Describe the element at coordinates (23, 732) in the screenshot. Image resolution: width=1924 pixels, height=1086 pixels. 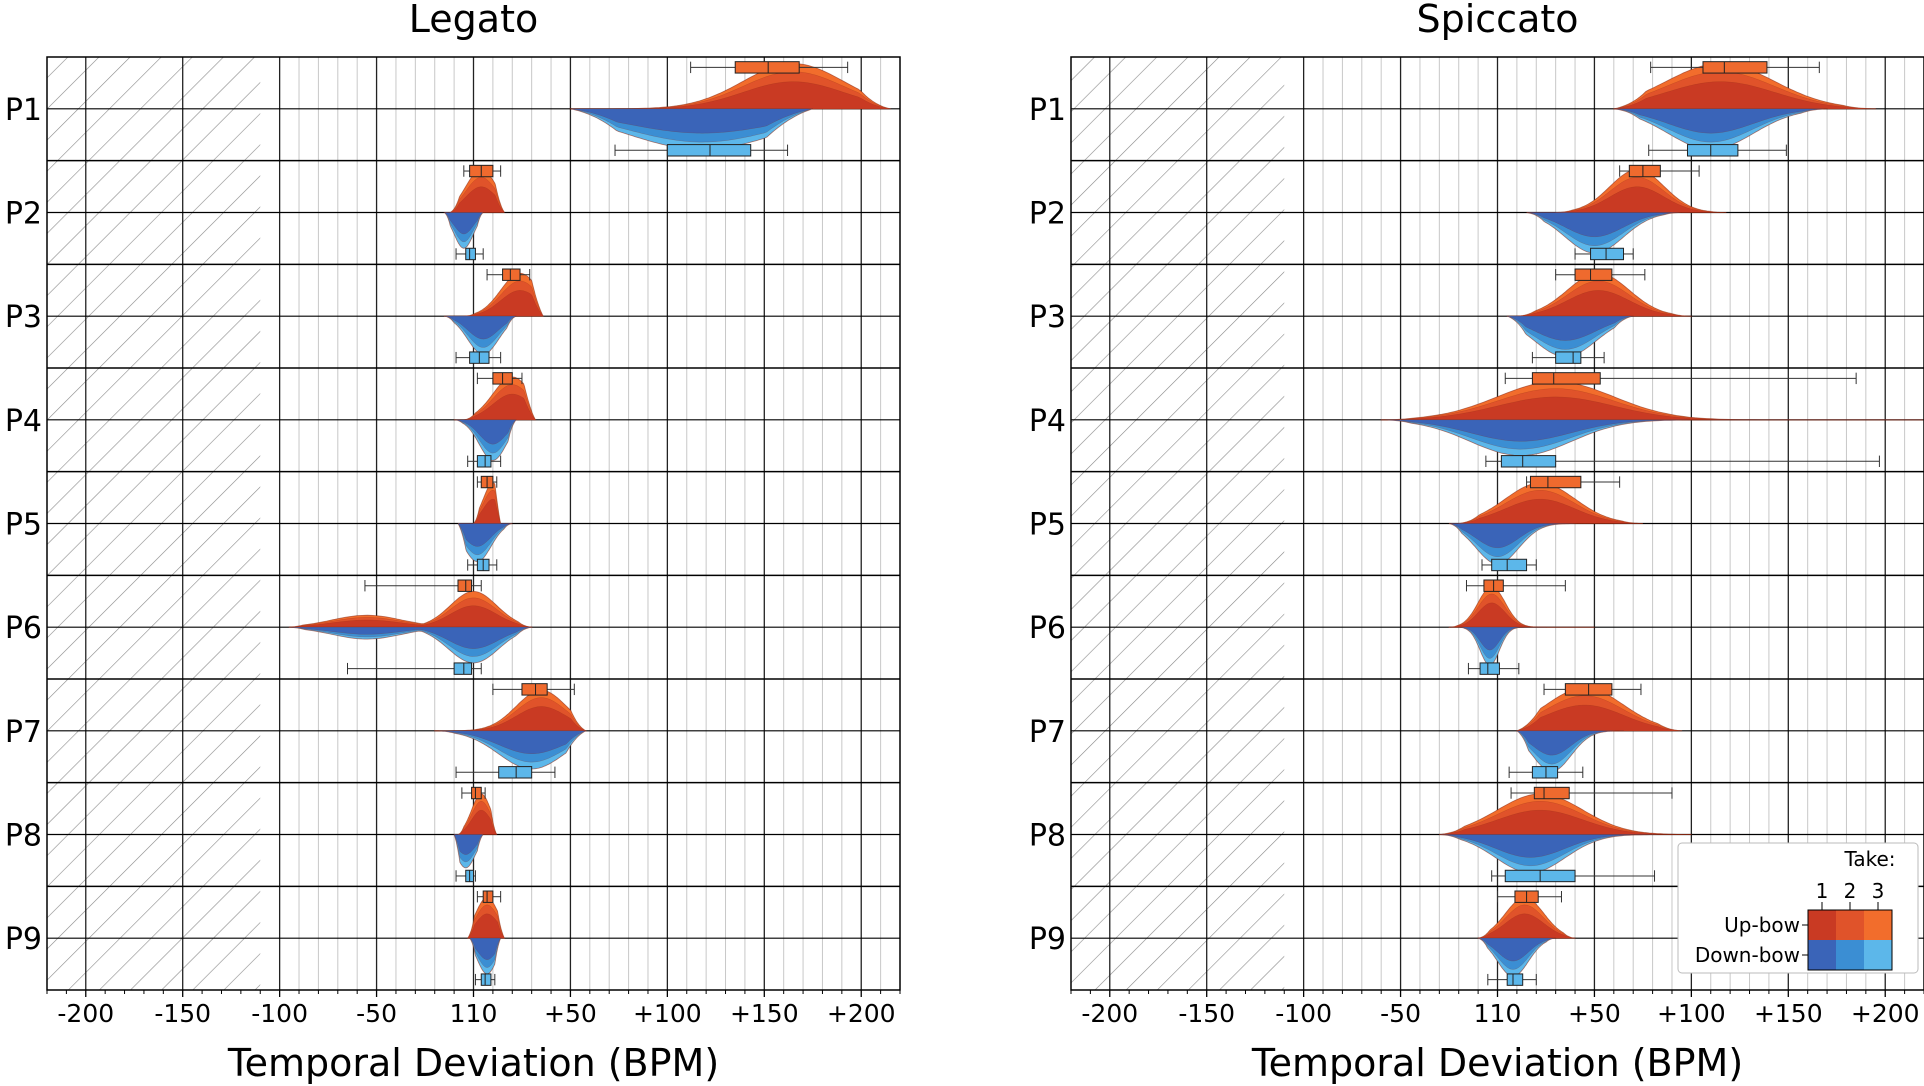
I see `row-label: P7` at that location.